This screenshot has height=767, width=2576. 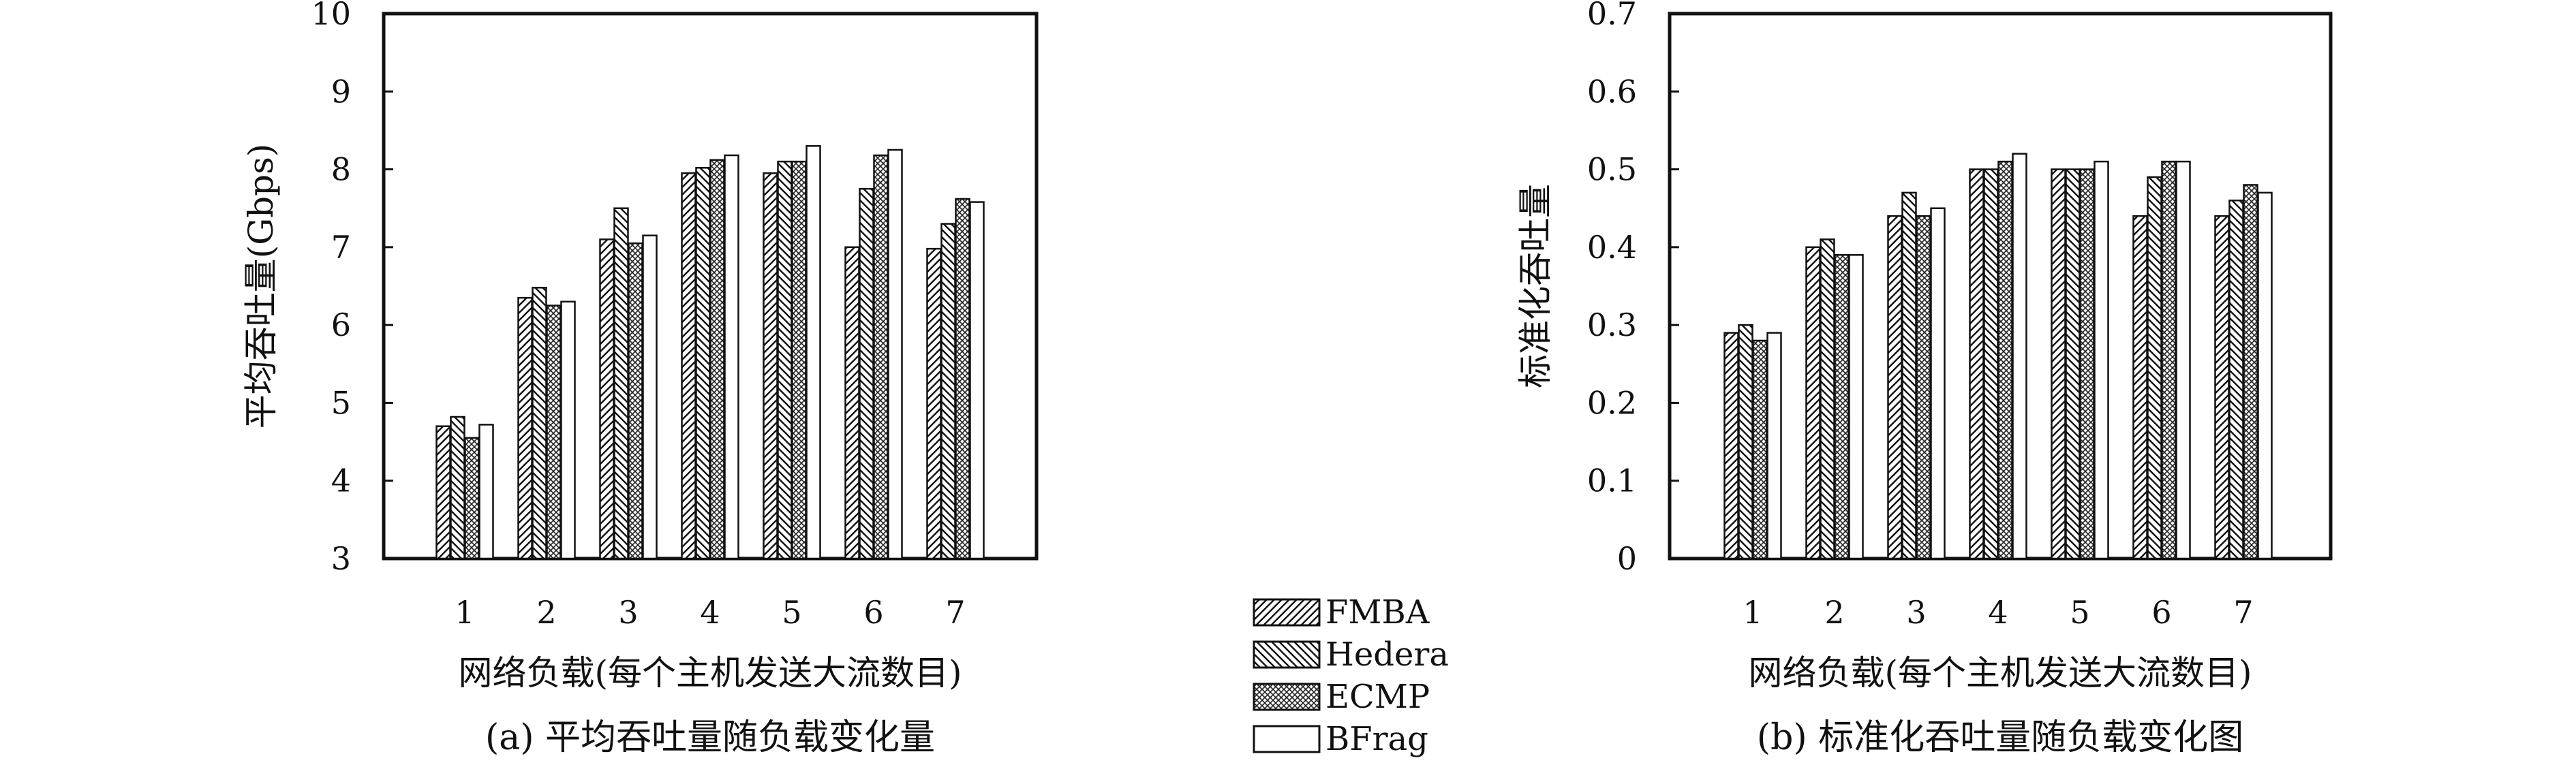 I want to click on legend-swatch-bfrag, so click(x=1287, y=739).